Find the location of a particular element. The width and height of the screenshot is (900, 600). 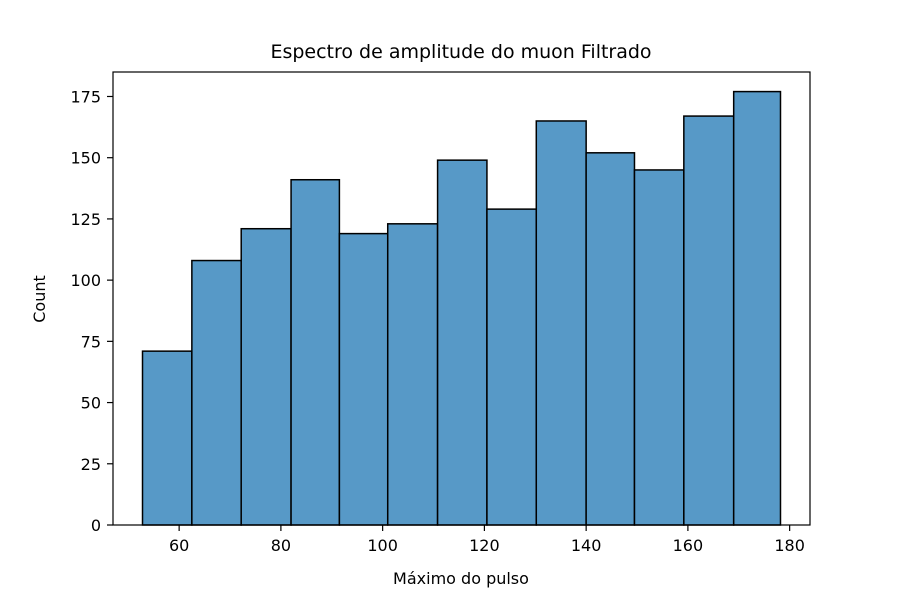

y-tick-label: 25 is located at coordinates (91, 464).